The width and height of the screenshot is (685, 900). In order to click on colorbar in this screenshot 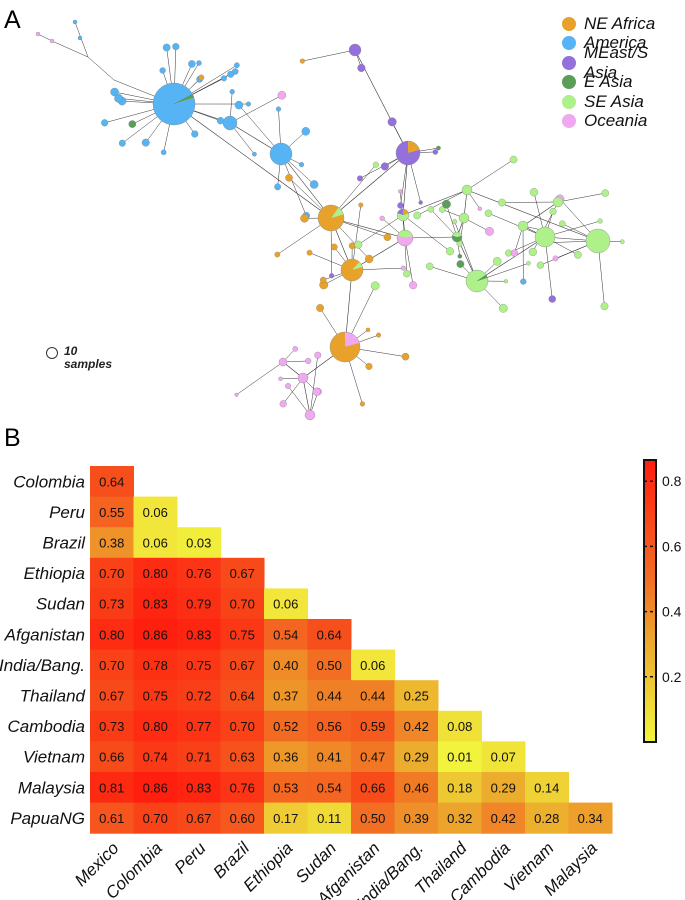, I will do `click(650, 601)`.